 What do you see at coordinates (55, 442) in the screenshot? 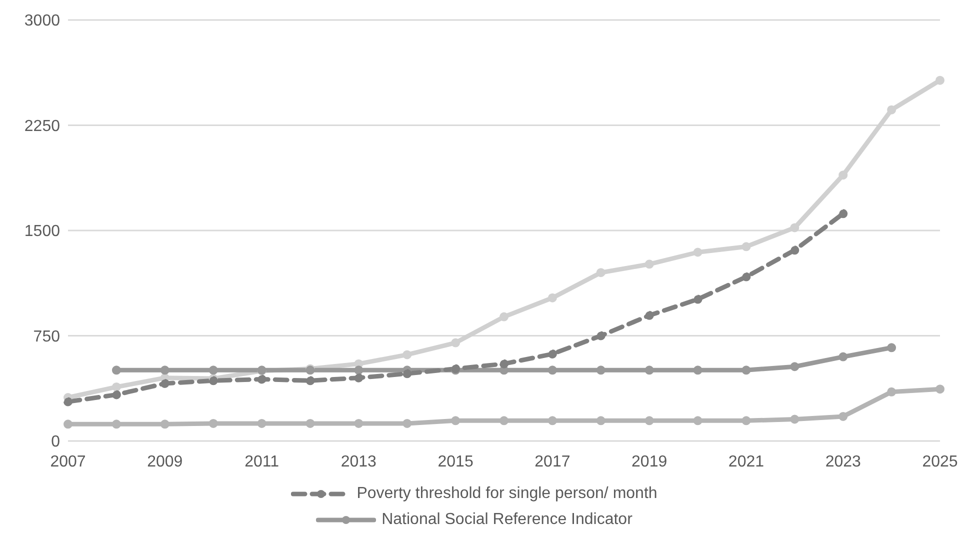
I see `y-tick-label: 0` at bounding box center [55, 442].